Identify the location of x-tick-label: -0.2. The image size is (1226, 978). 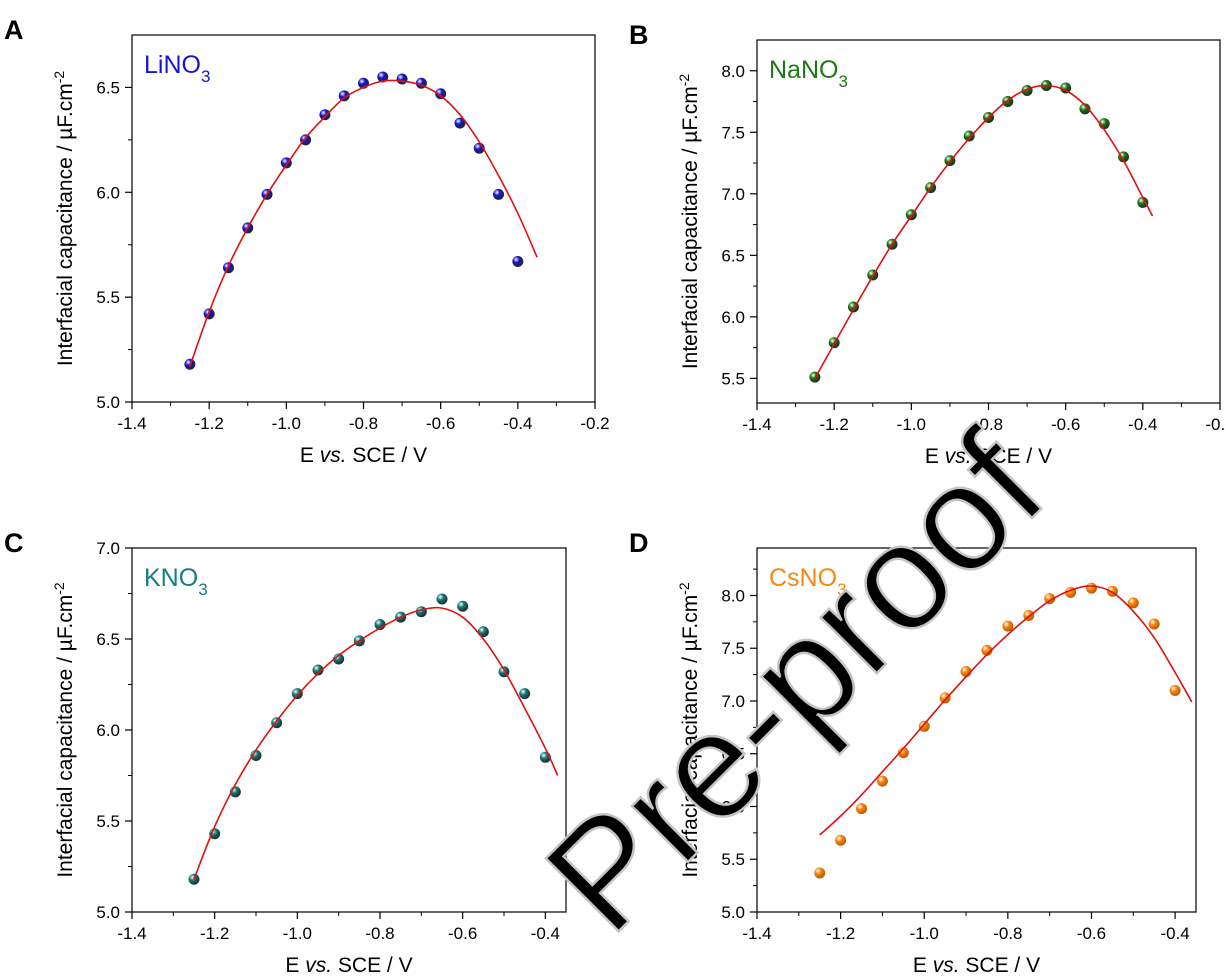
(594, 423).